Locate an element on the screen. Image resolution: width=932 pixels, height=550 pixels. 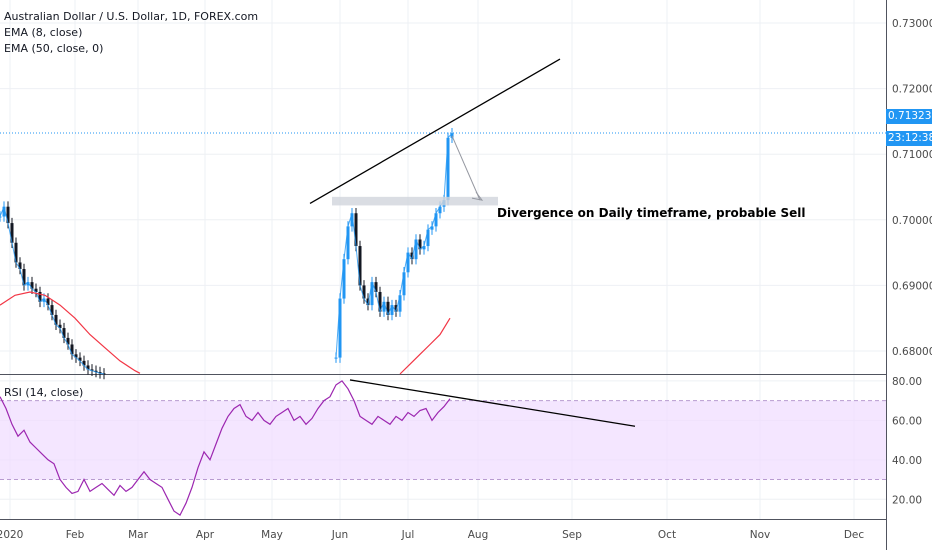
projection-arrow-line is located at coordinates (466, 168).